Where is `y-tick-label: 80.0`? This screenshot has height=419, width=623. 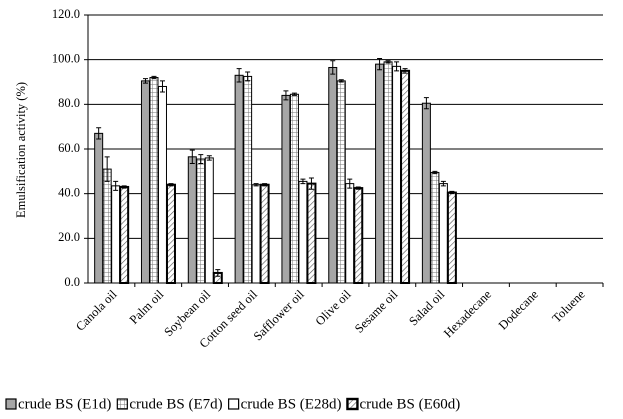
y-tick-label: 80.0 is located at coordinates (69, 103).